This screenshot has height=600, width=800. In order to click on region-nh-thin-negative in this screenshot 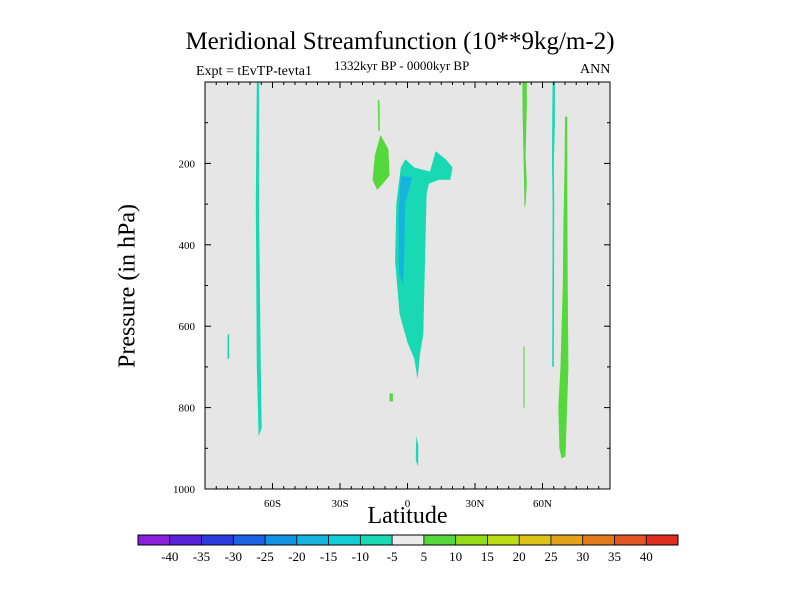, I will do `click(553, 224)`.